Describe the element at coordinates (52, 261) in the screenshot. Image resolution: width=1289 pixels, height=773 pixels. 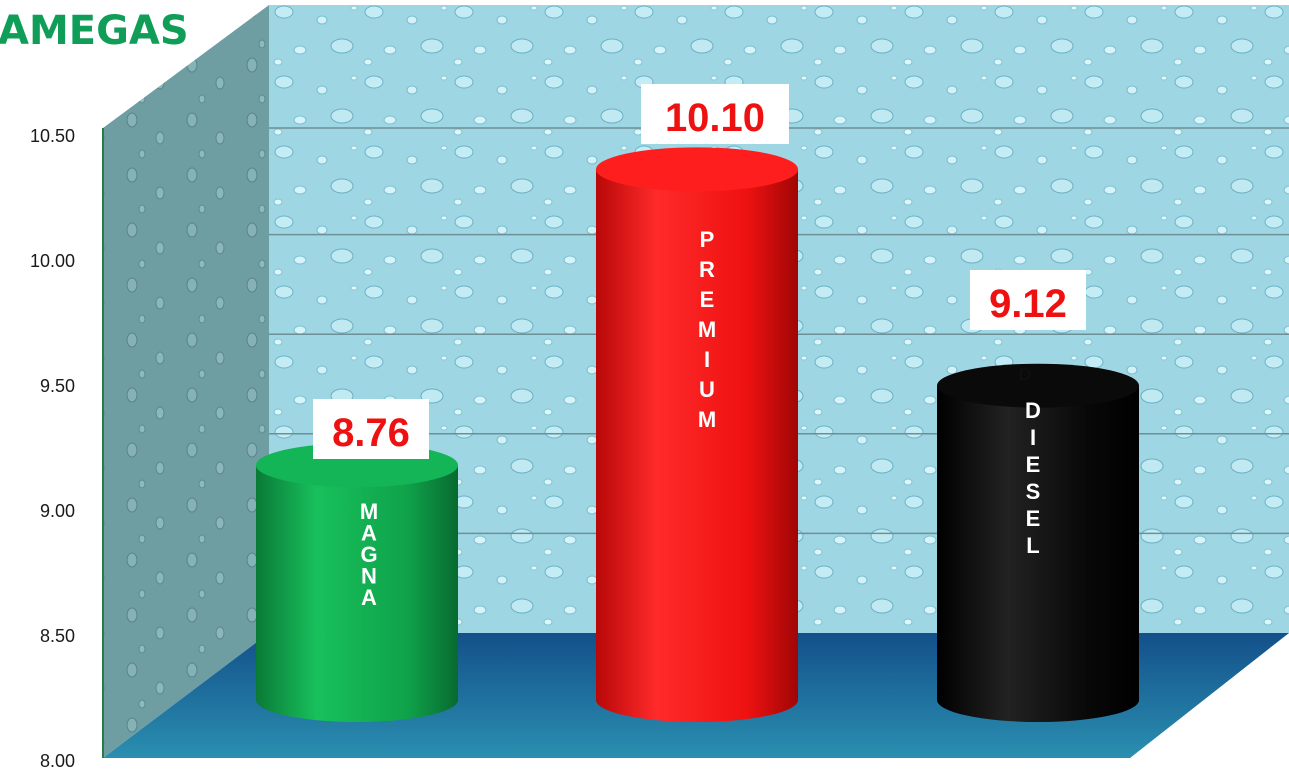
I see `y-tick-label: 10.00` at that location.